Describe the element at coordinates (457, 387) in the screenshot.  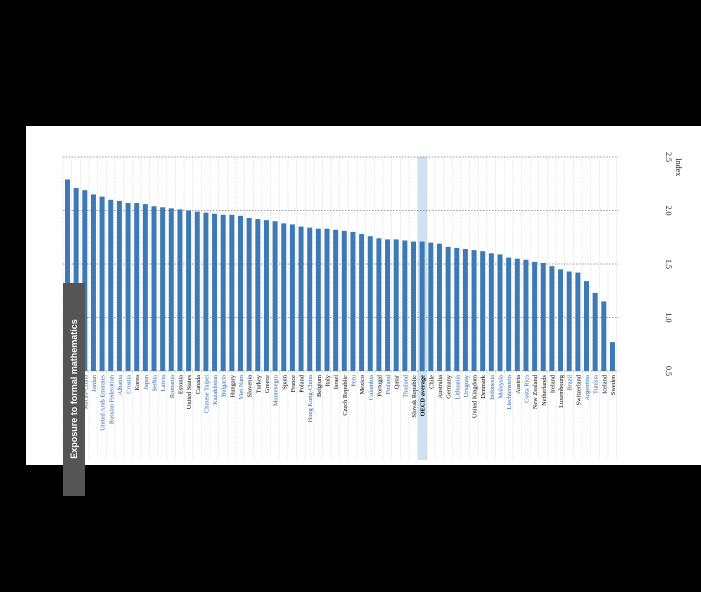
I see `category-label: Lithuania` at that location.